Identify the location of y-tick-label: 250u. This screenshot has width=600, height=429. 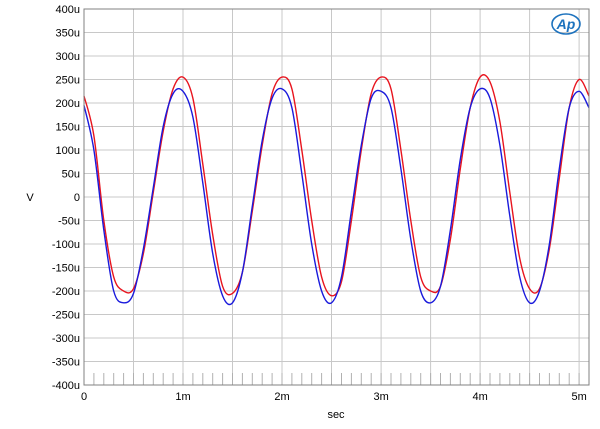
(68, 81).